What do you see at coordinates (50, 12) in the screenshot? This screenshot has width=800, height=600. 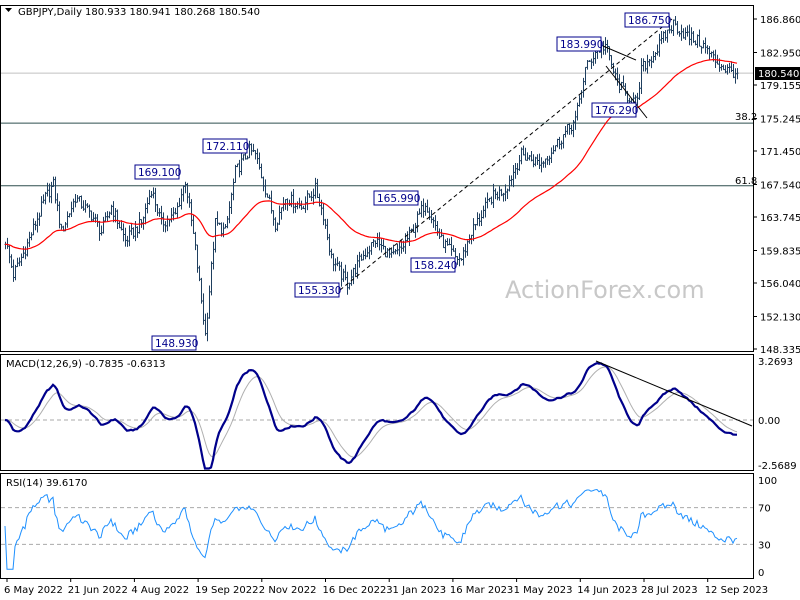 I see `symbol-label: GBPJPY,Daily` at bounding box center [50, 12].